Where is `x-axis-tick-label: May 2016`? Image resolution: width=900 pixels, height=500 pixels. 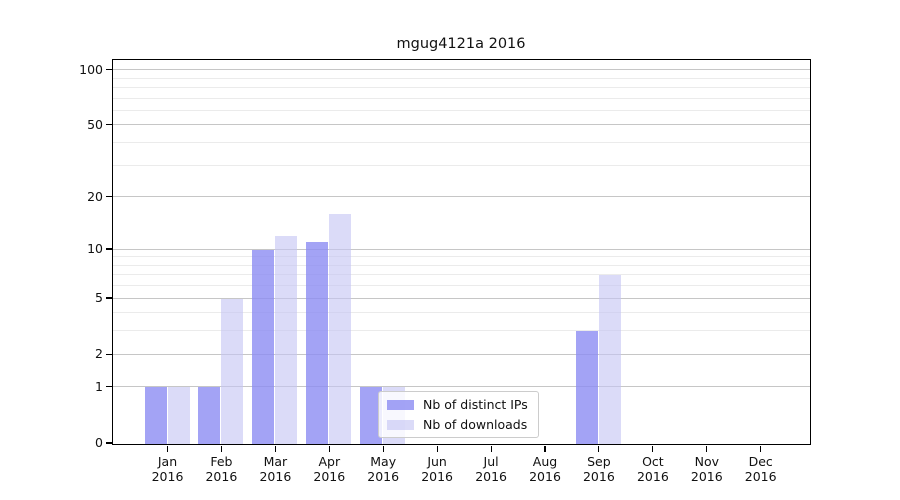 x-axis-tick-label: May 2016 is located at coordinates (383, 469).